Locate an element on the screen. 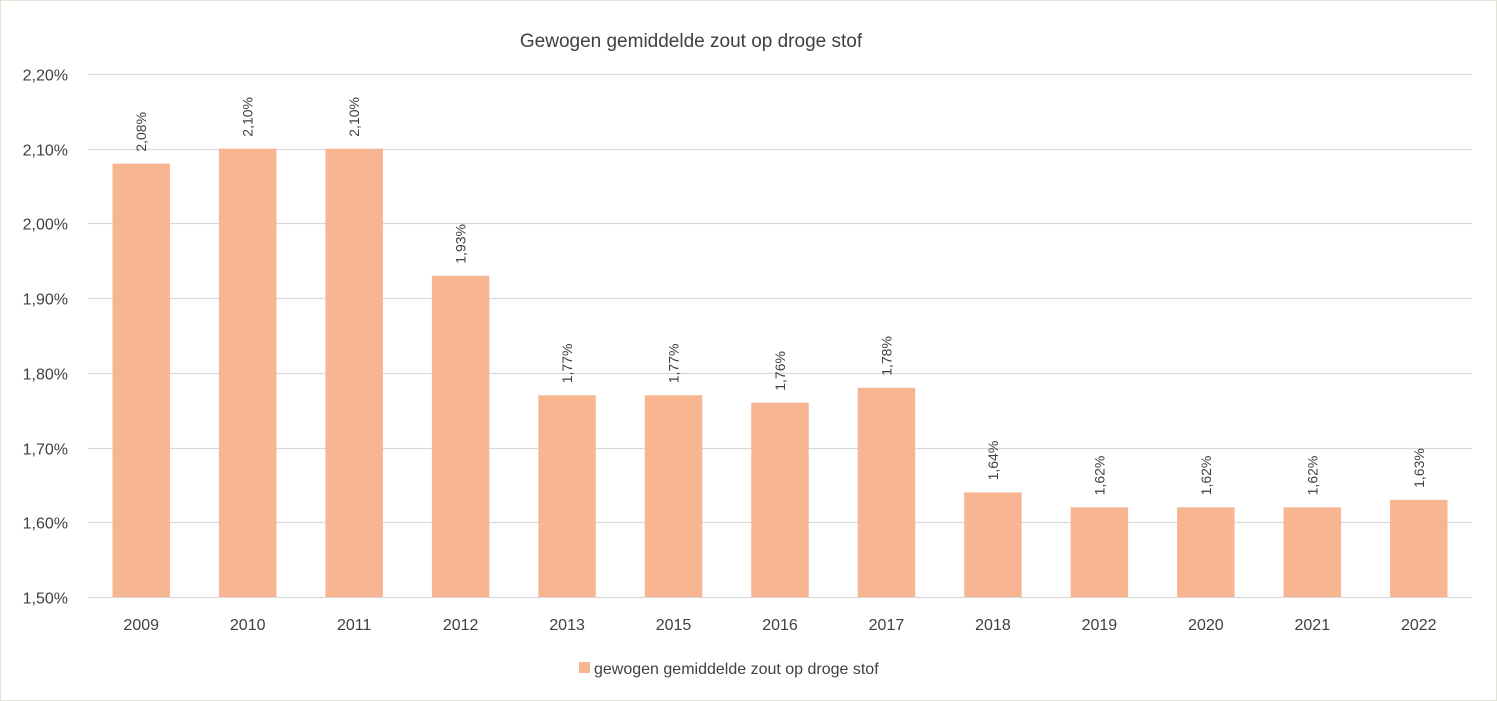  x-tick-label: 2017 is located at coordinates (887, 625).